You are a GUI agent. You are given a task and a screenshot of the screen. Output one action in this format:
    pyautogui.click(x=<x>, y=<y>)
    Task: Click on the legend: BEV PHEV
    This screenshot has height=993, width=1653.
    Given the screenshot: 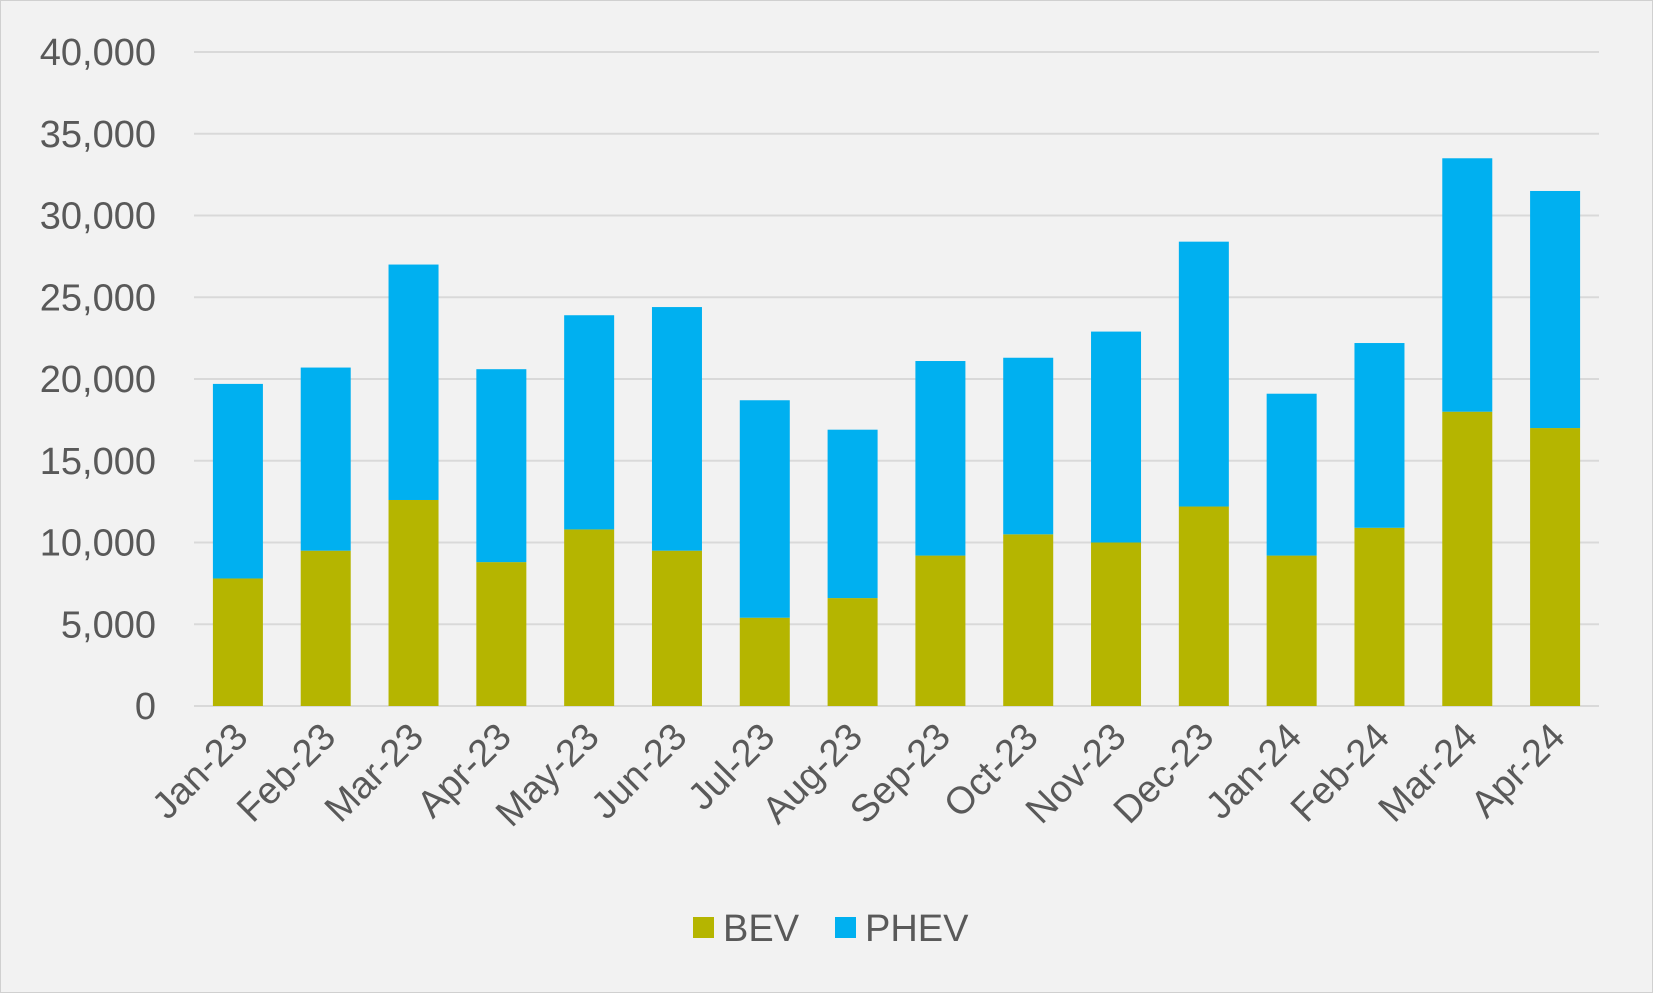 What is the action you would take?
    pyautogui.click(x=831, y=929)
    